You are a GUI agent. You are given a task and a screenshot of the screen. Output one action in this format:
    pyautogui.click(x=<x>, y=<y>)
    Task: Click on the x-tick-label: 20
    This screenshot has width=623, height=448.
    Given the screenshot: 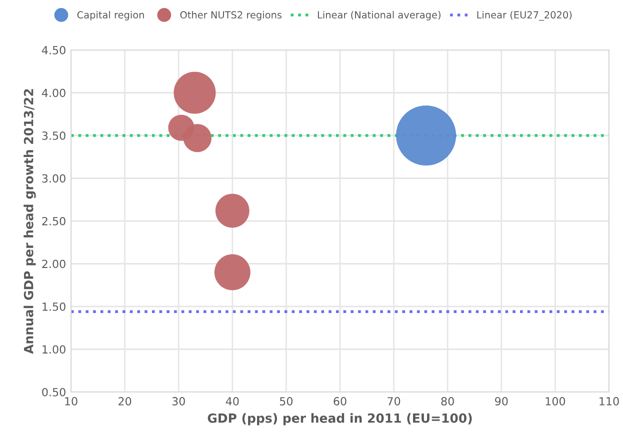 What is the action you would take?
    pyautogui.click(x=125, y=401)
    